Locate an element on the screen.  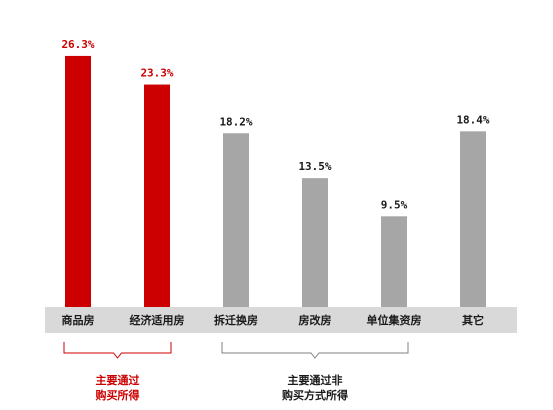
value-label-1: 23.3% is located at coordinates (156, 73).